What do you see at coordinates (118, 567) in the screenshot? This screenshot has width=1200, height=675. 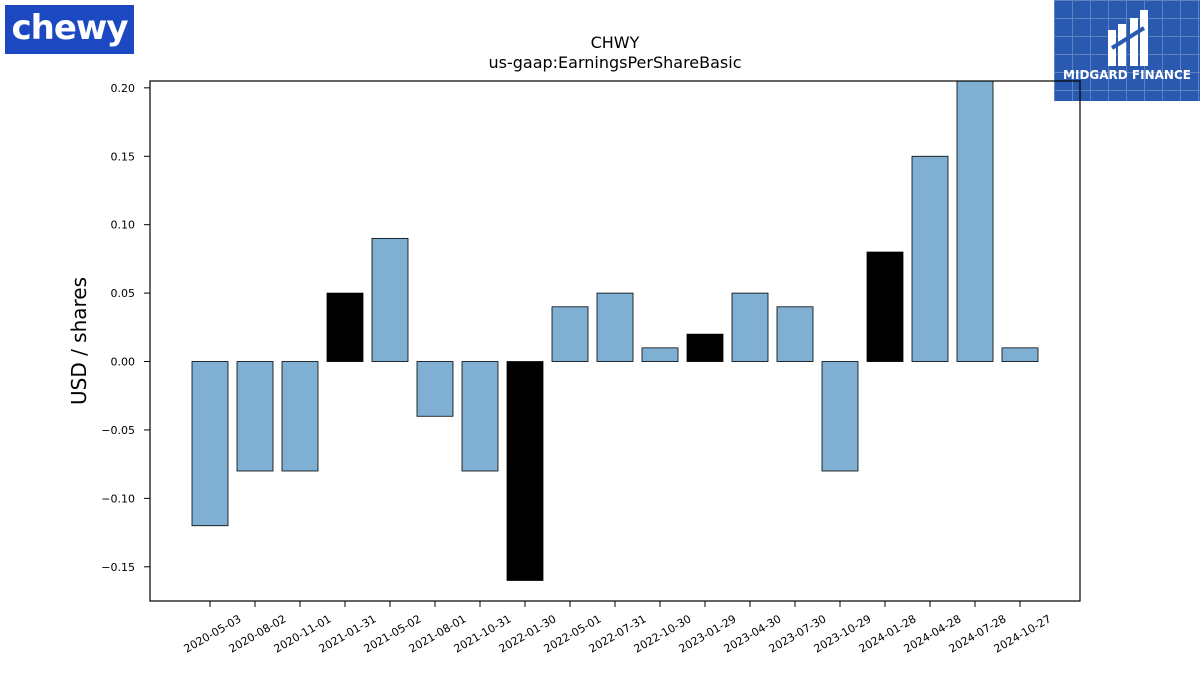 I see `y-tick-label: −0.15` at bounding box center [118, 567].